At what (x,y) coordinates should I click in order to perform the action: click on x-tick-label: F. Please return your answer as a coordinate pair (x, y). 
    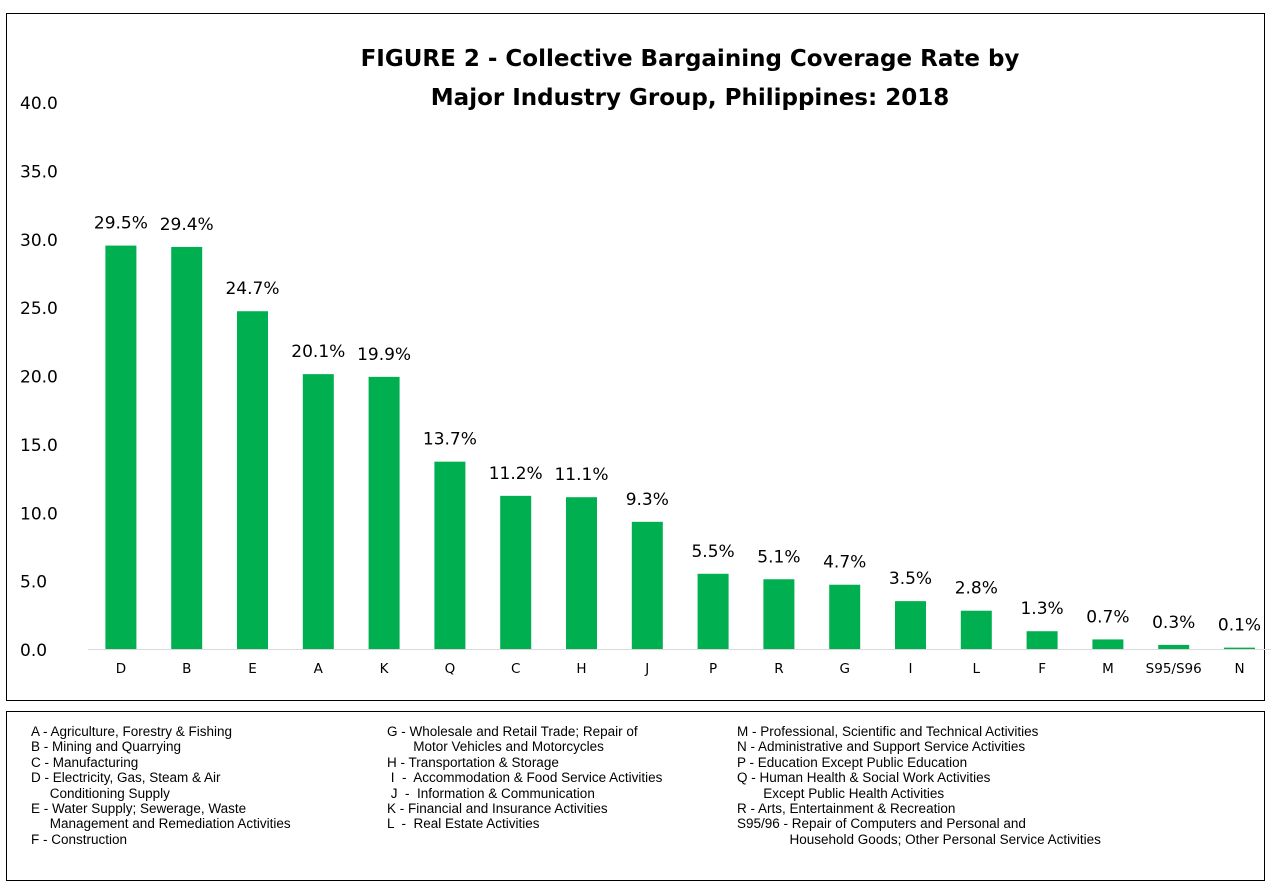
    Looking at the image, I should click on (1042, 669).